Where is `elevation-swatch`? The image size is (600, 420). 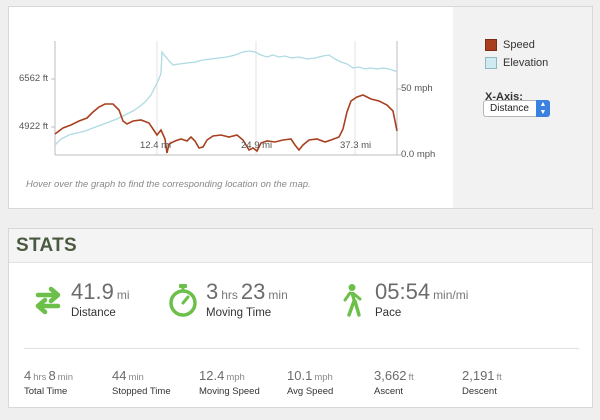 elevation-swatch is located at coordinates (491, 63).